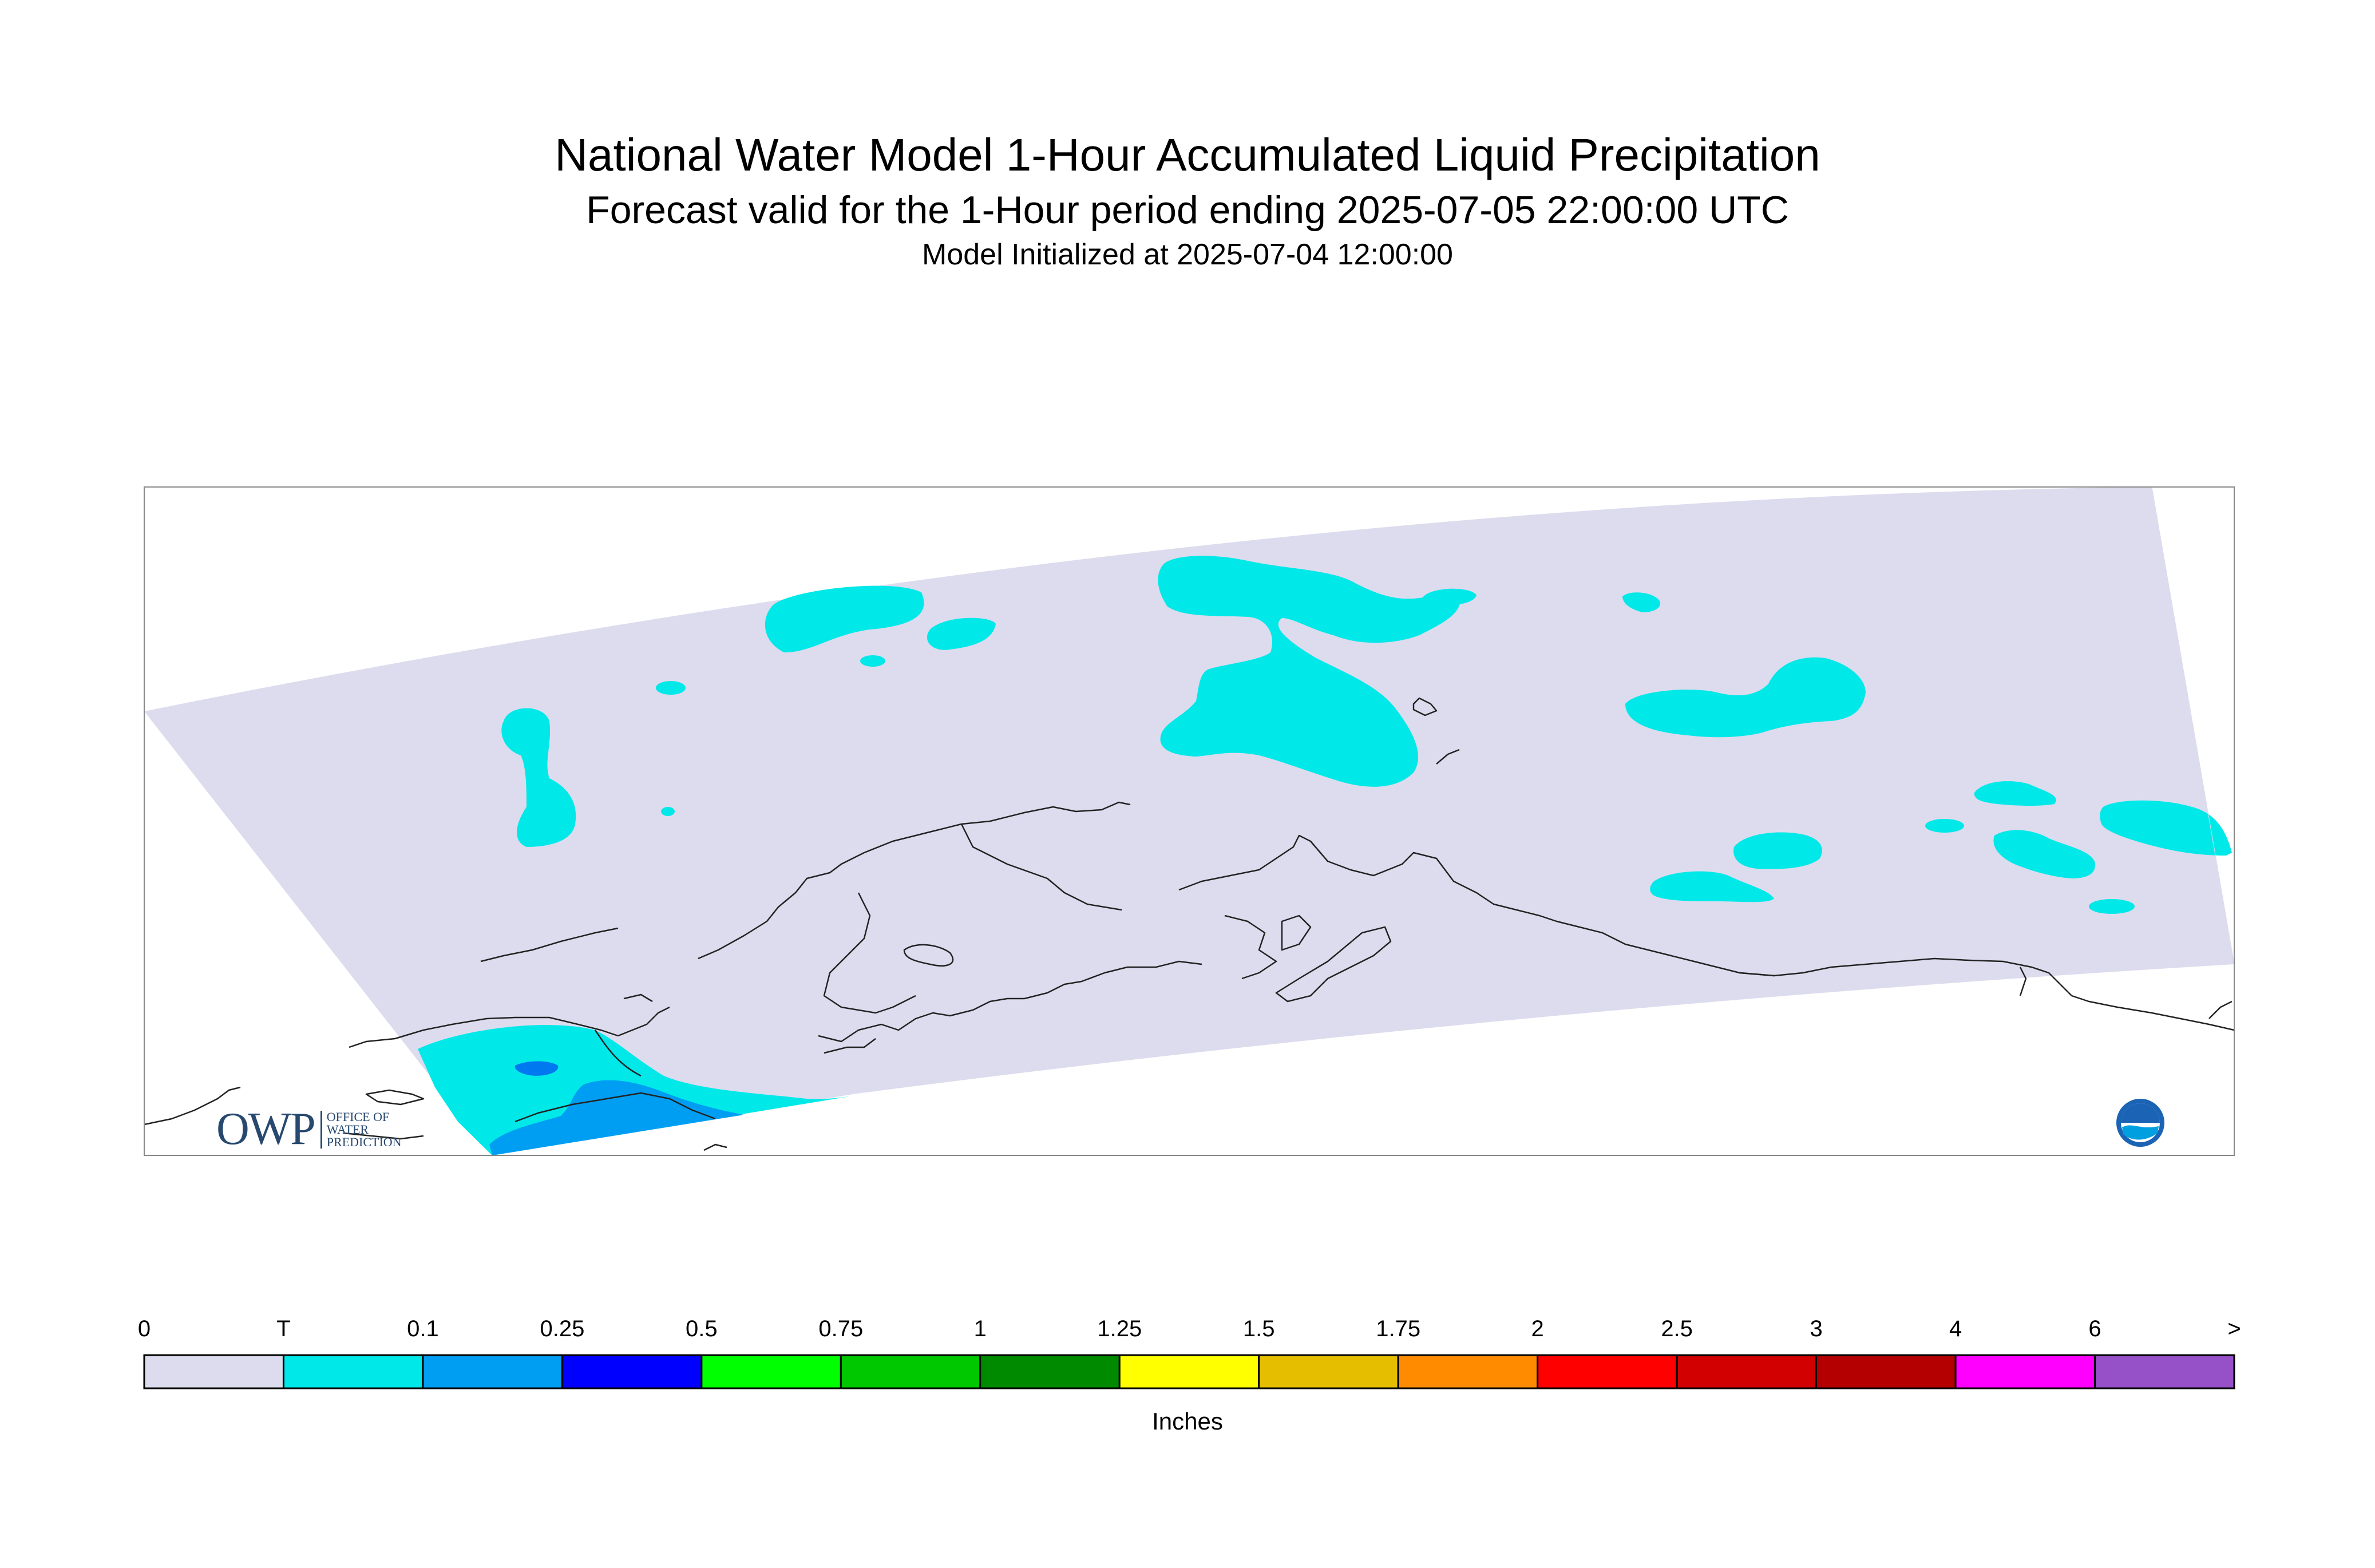 The image size is (2375, 1568). Describe the element at coordinates (1956, 1328) in the screenshot. I see `legend-label: 4` at that location.